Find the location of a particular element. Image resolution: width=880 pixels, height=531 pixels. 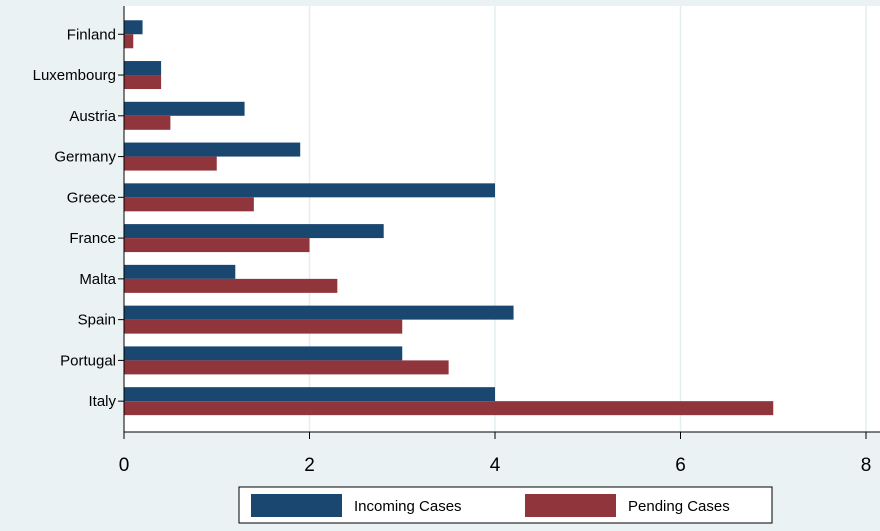

x-tick-label: 0 is located at coordinates (124, 465).